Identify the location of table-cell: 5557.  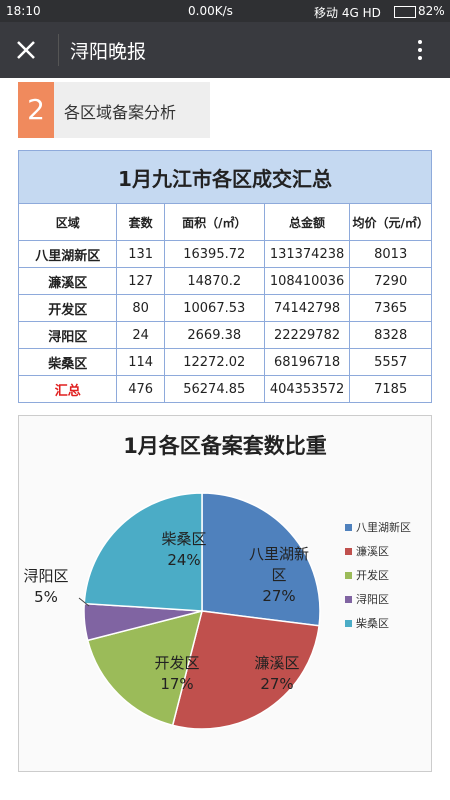
(390, 362).